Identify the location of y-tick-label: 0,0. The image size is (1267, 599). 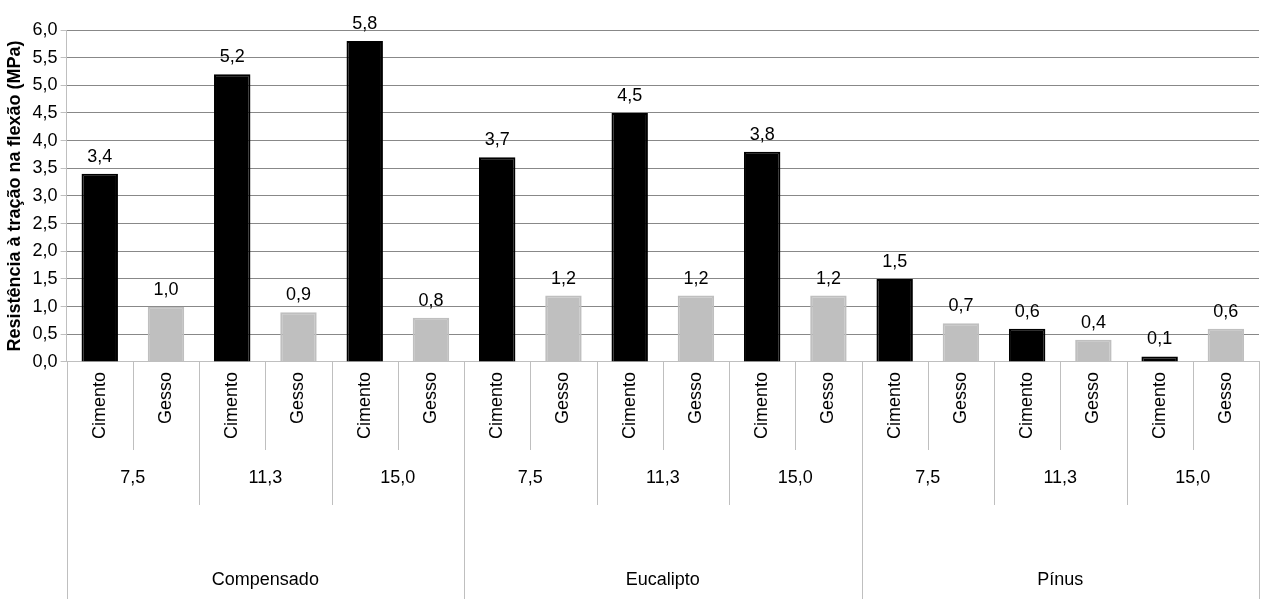
(45, 360).